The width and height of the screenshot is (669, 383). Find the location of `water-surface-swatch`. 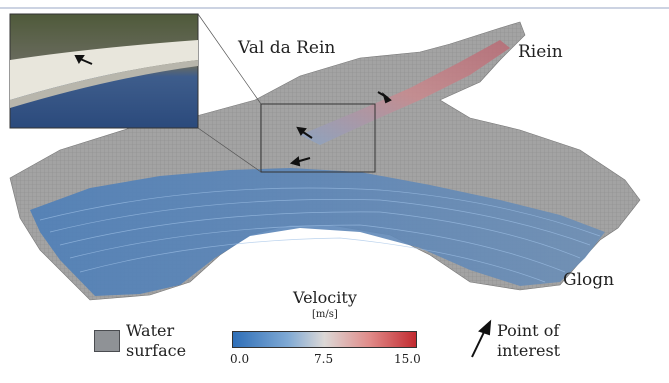

water-surface-swatch is located at coordinates (107, 341).